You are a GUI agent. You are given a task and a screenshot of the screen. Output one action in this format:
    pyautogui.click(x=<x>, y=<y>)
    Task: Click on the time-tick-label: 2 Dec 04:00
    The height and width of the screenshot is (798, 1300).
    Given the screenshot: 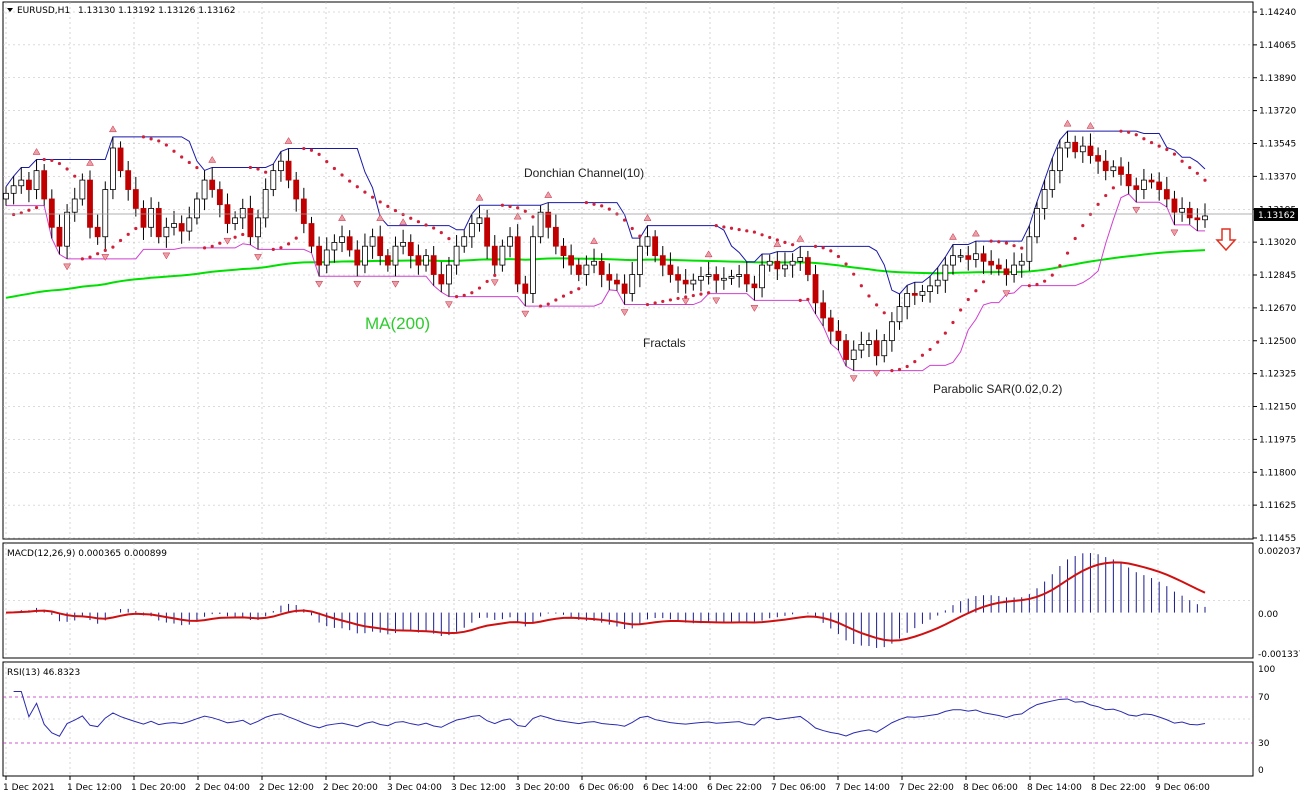 What is the action you would take?
    pyautogui.click(x=222, y=788)
    